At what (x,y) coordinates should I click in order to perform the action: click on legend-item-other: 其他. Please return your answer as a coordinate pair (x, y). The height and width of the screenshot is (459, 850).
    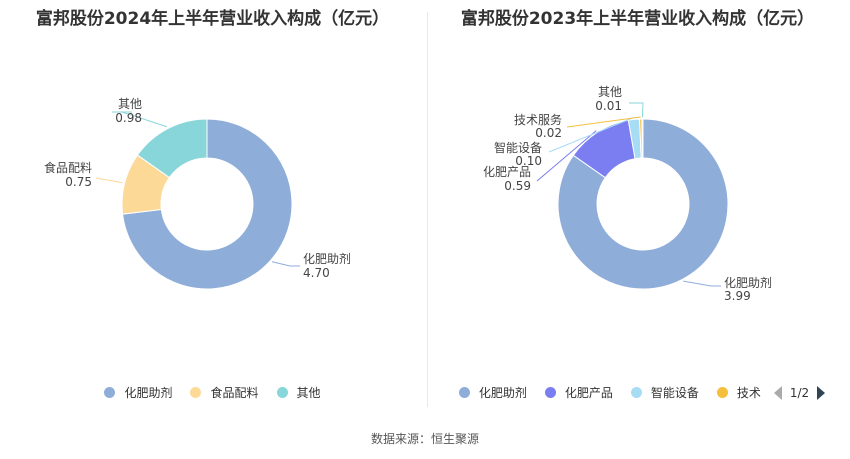
    Looking at the image, I should click on (298, 392).